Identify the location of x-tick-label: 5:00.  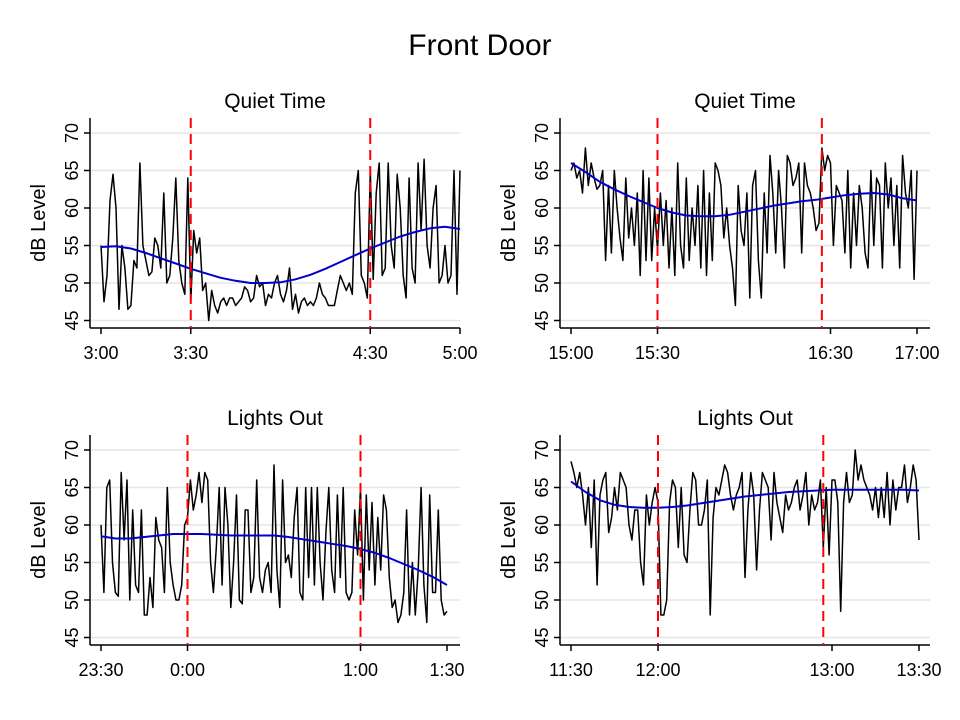
(459, 353).